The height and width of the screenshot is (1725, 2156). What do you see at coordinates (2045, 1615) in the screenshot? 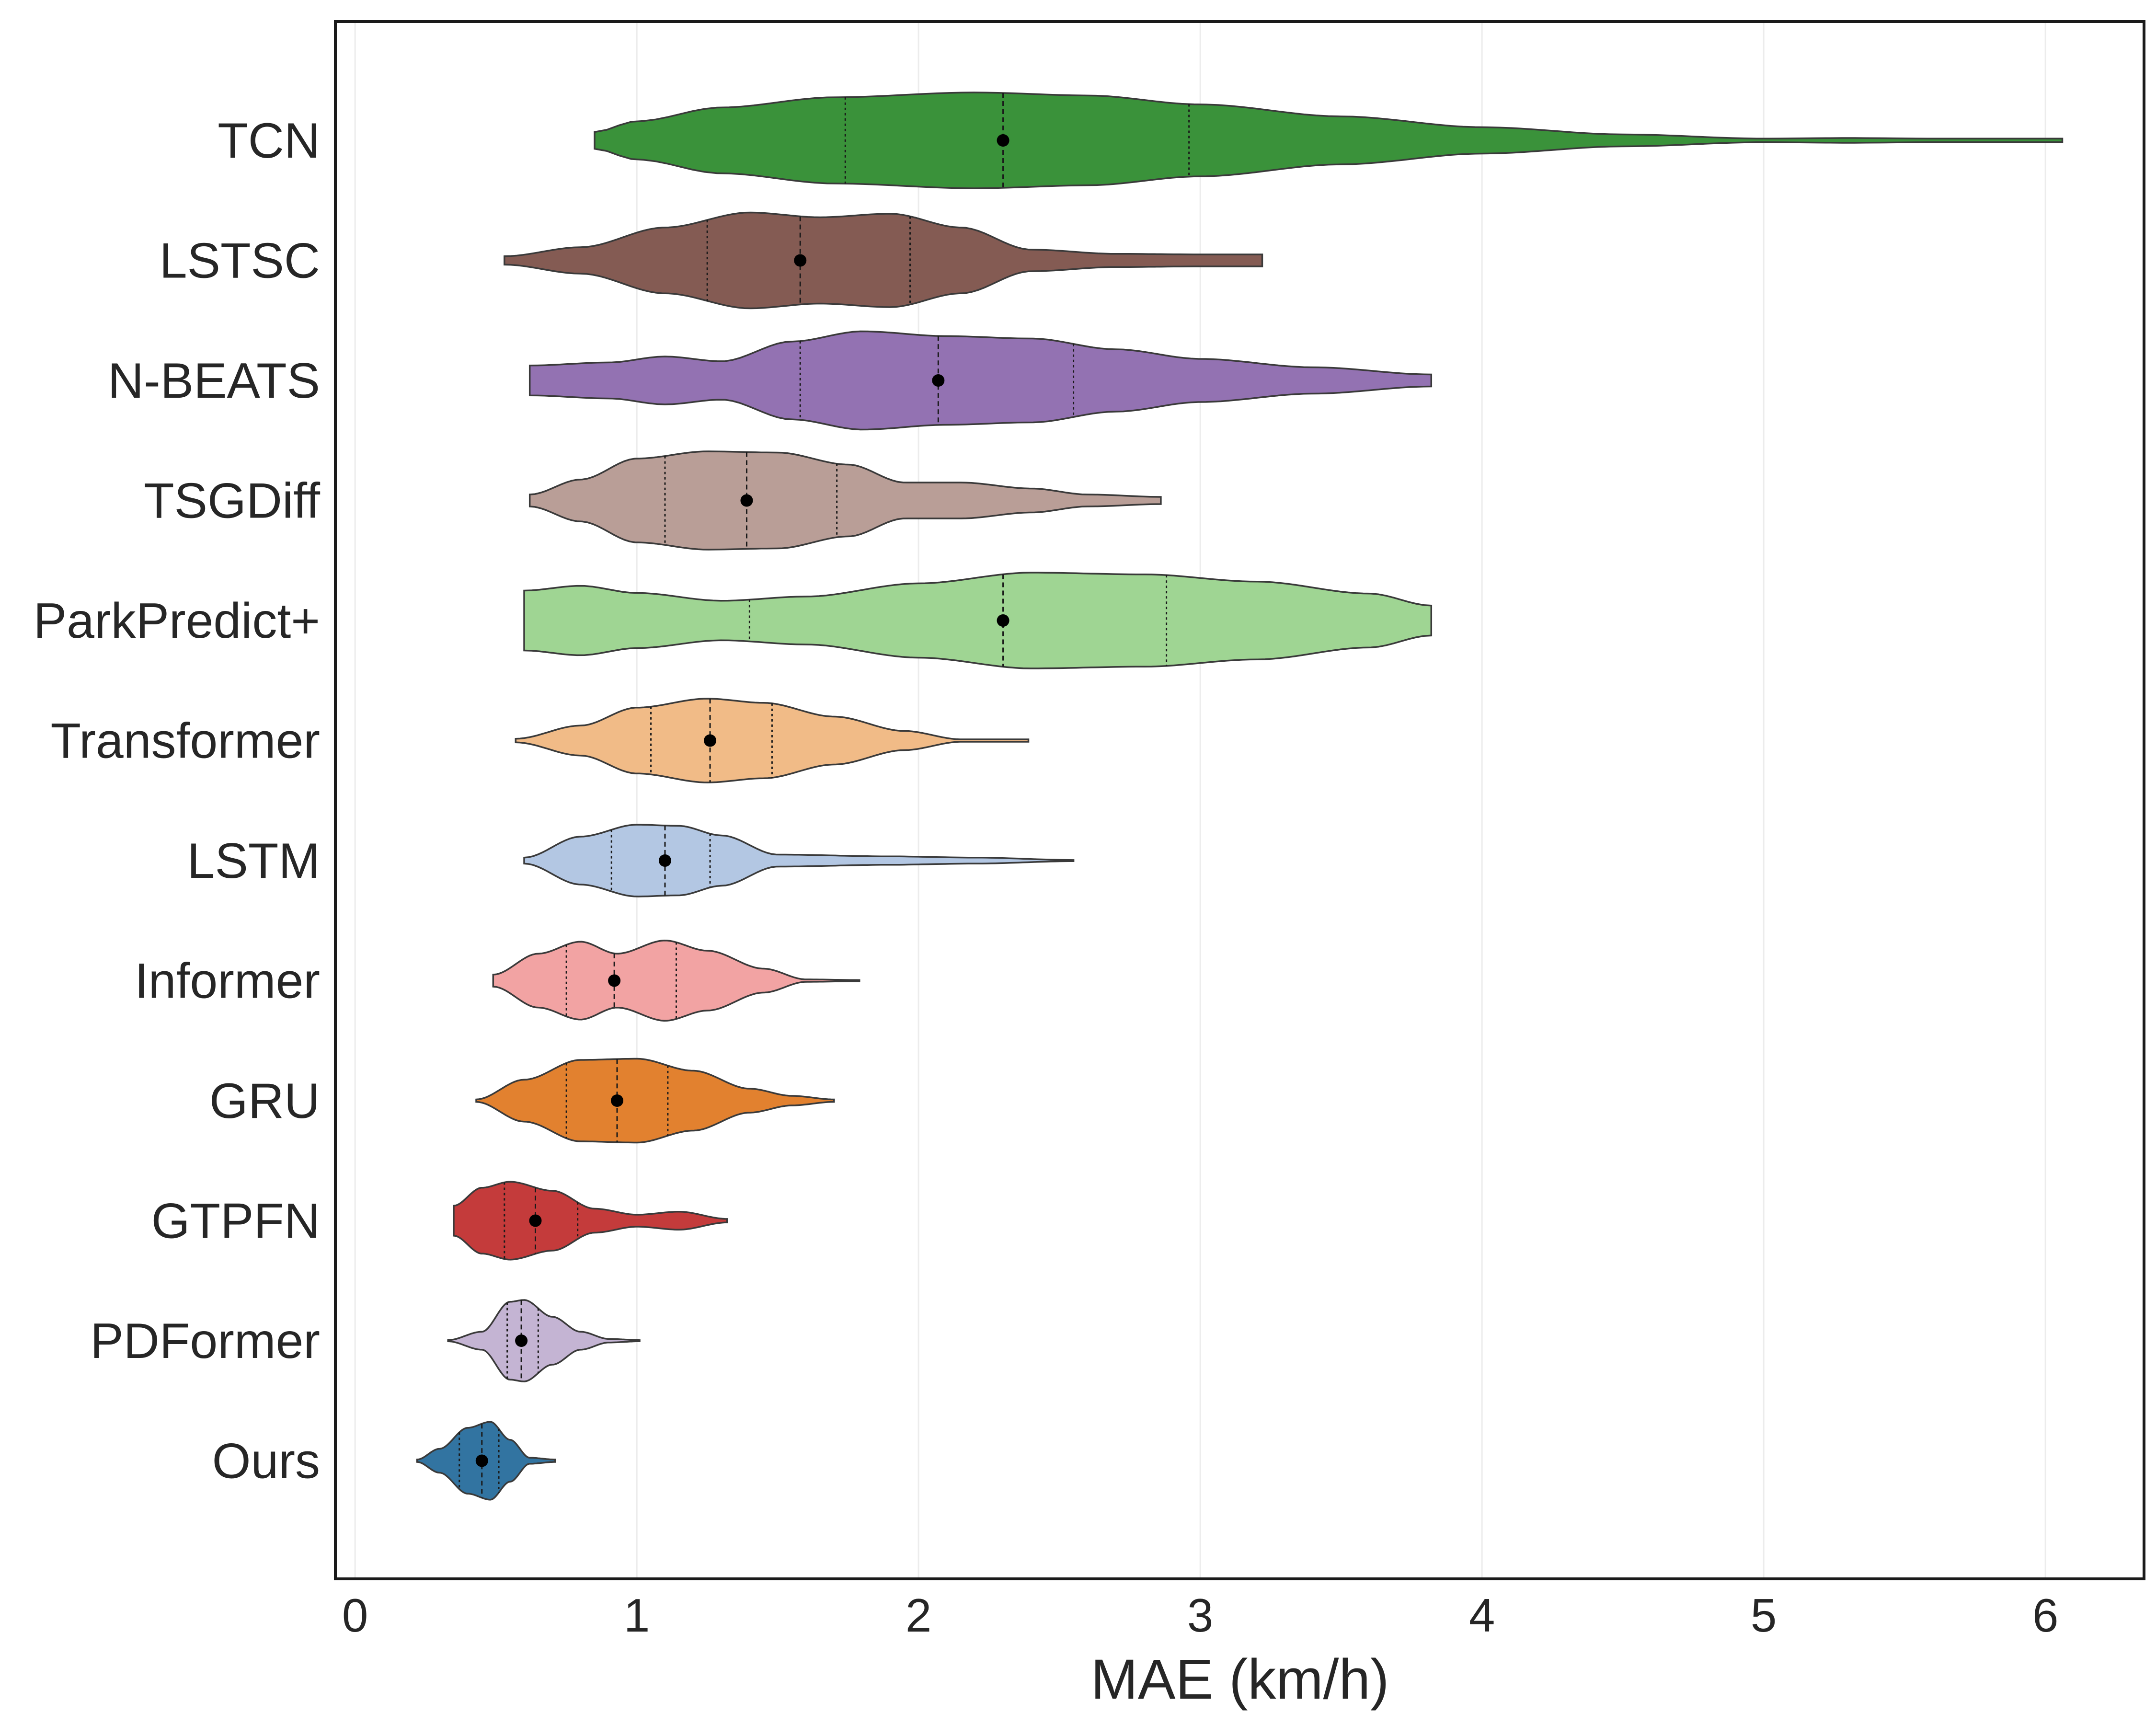
I see `x-tick-label-6: 6` at bounding box center [2045, 1615].